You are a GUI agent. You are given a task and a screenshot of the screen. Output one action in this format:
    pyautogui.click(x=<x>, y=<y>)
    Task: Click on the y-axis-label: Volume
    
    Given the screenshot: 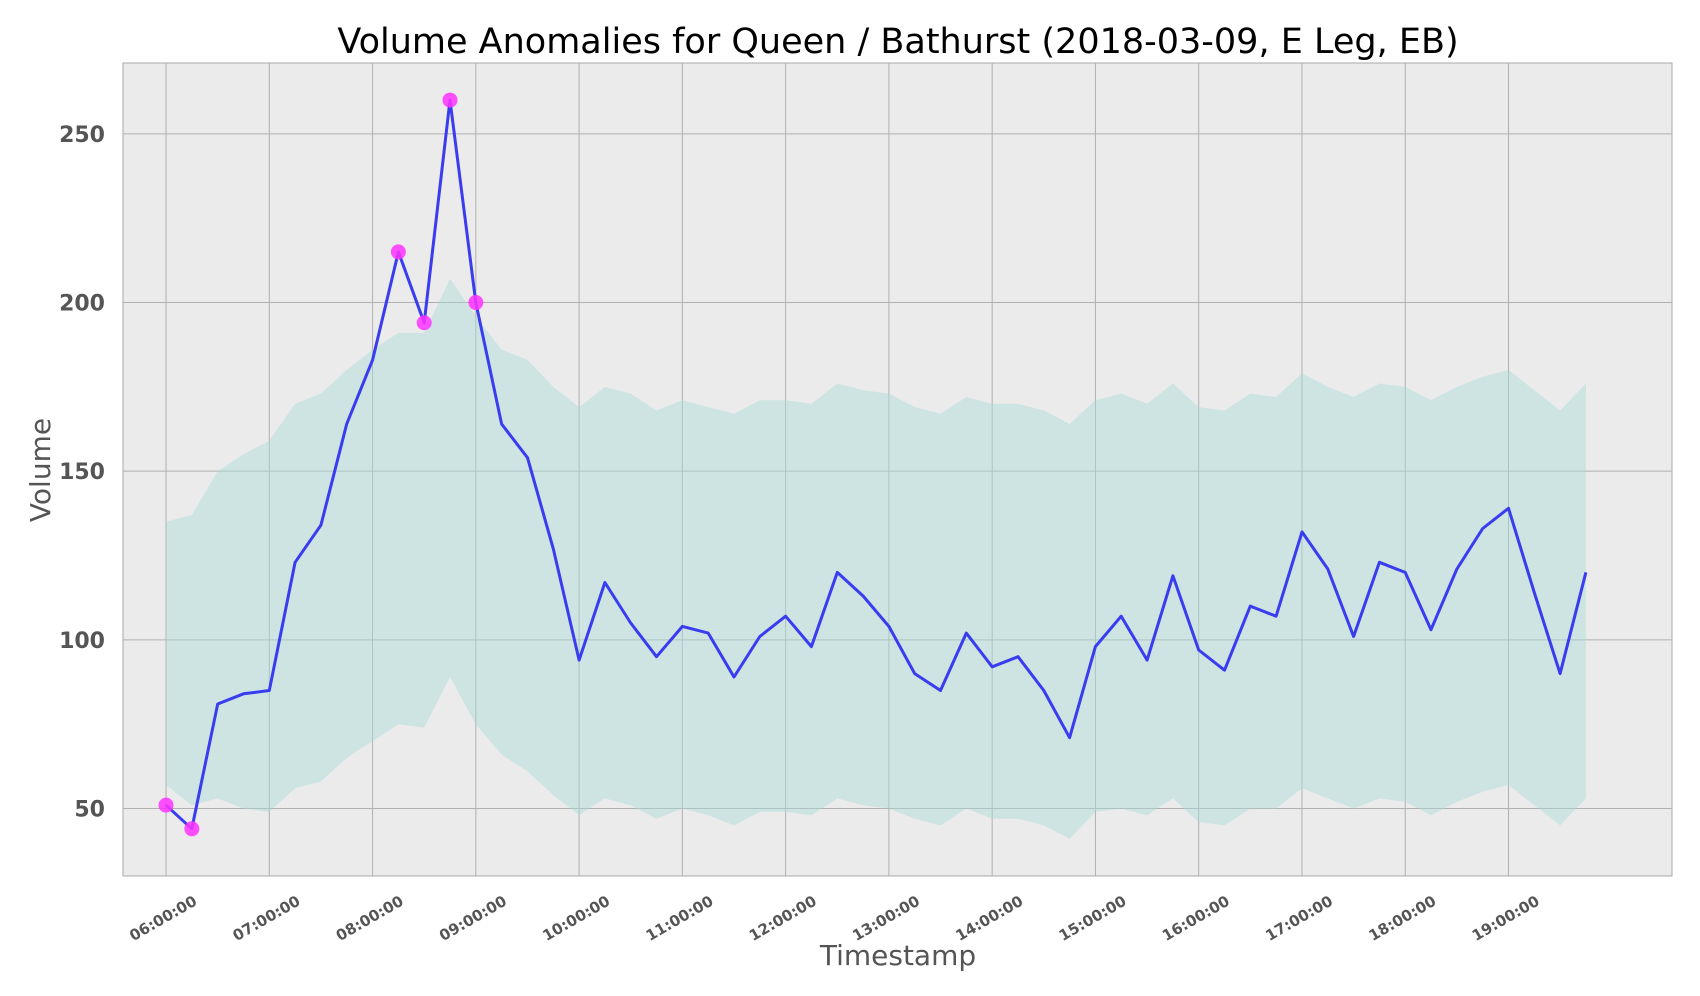 What is the action you would take?
    pyautogui.click(x=40, y=470)
    